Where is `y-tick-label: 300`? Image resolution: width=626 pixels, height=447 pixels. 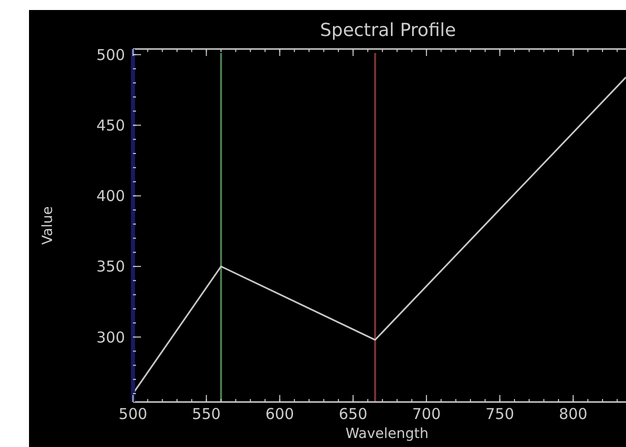 y-tick-label: 300 is located at coordinates (110, 337).